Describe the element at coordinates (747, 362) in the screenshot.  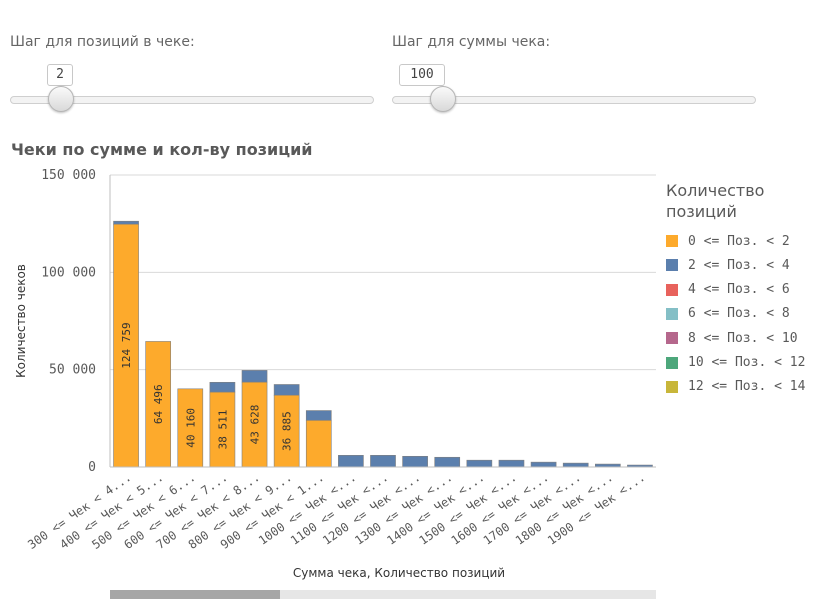
I see `legend-label: 10 <= Поз. < 12` at that location.